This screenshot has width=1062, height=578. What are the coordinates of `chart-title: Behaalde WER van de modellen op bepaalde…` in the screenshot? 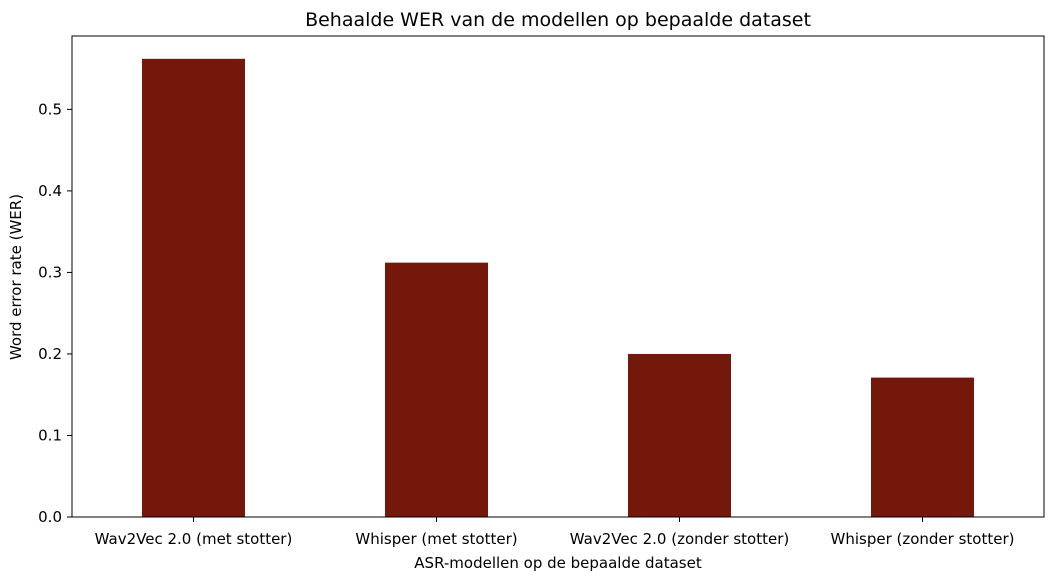 It's located at (558, 20).